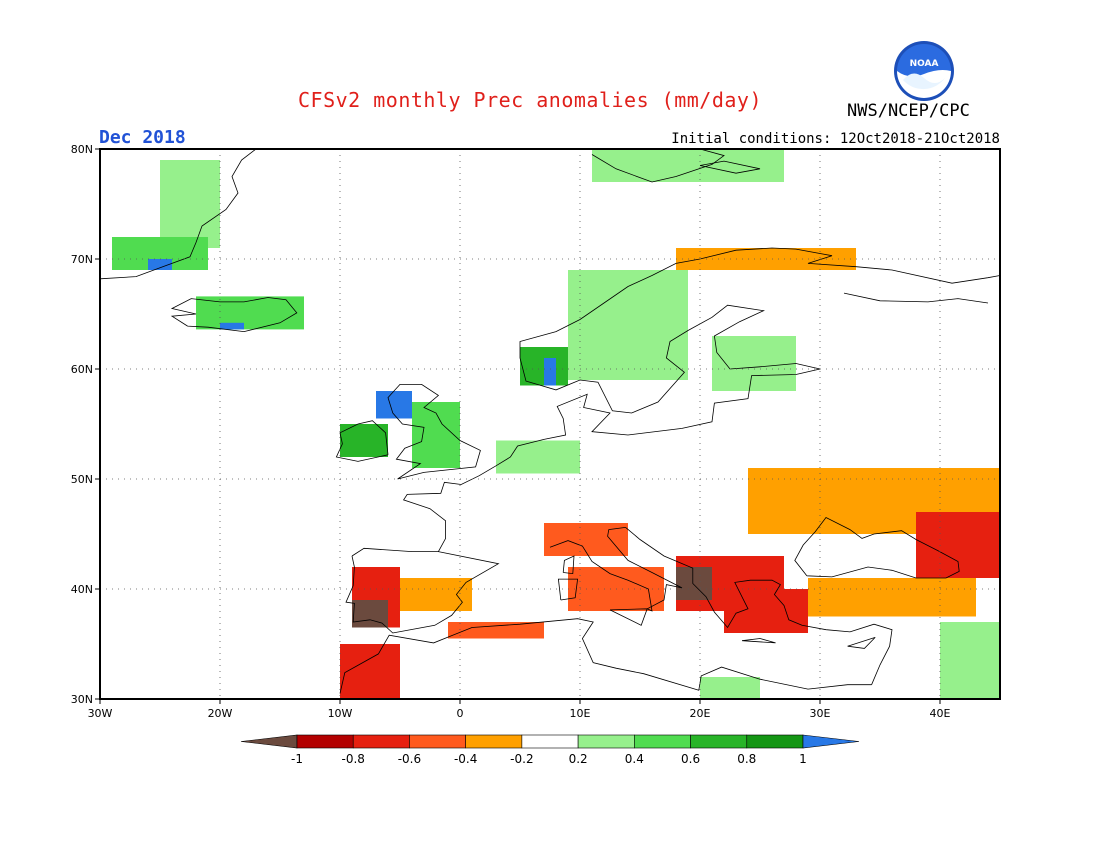  Describe the element at coordinates (634, 759) in the screenshot. I see `legend-label: 0.4` at that location.